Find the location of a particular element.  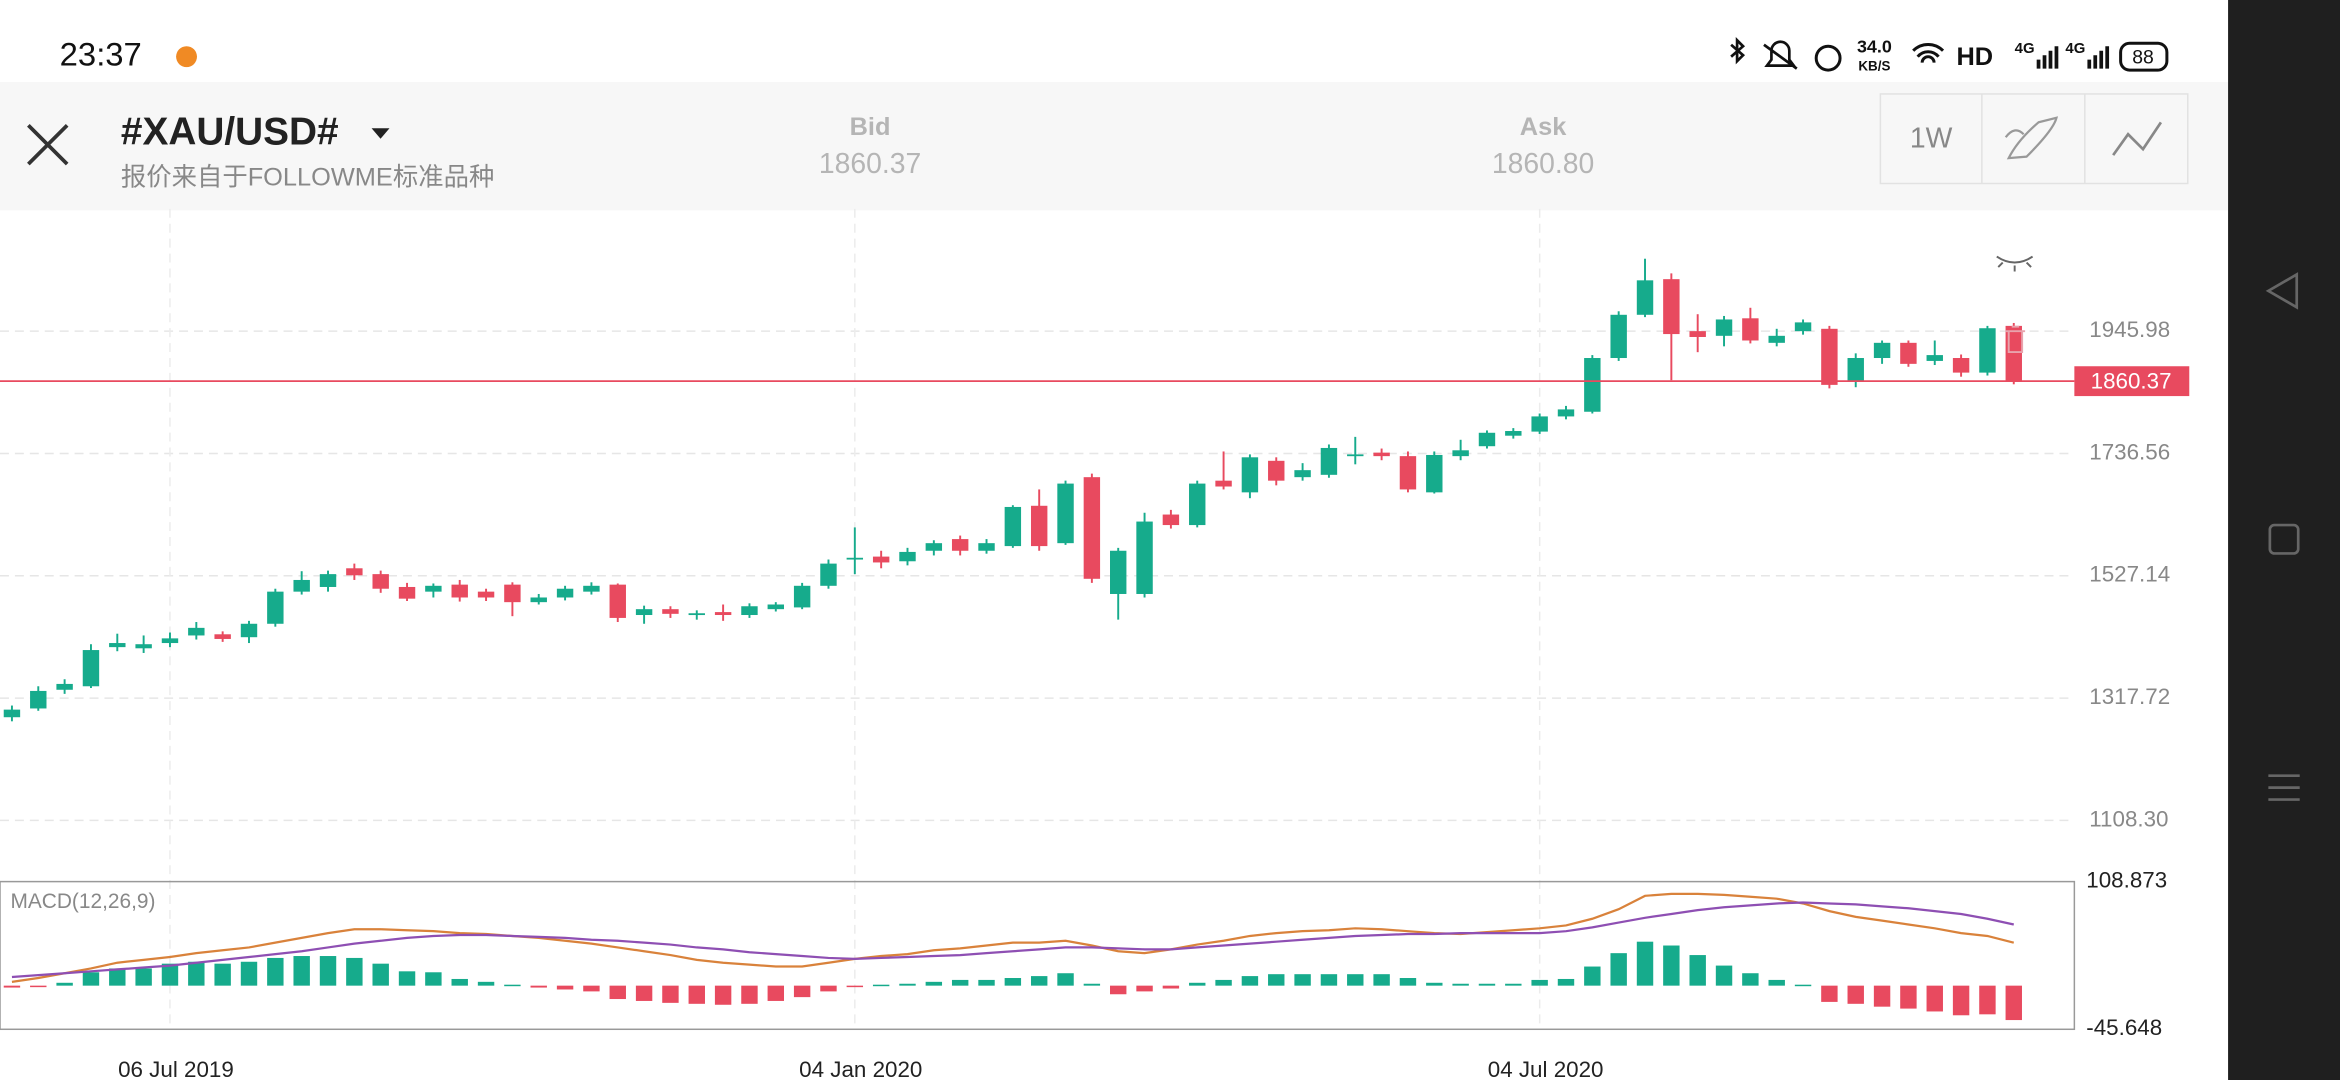

hd-label: HD is located at coordinates (1974, 57).